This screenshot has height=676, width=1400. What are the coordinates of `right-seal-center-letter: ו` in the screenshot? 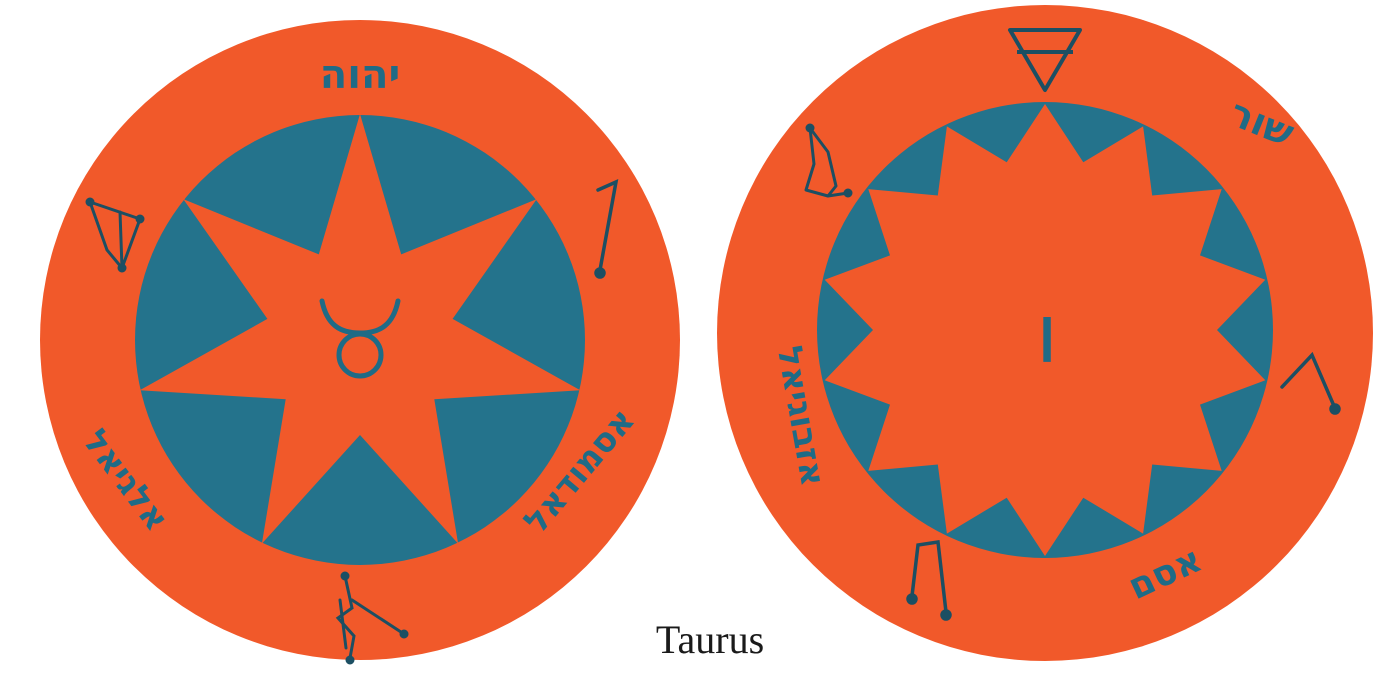 It's located at (1047, 334).